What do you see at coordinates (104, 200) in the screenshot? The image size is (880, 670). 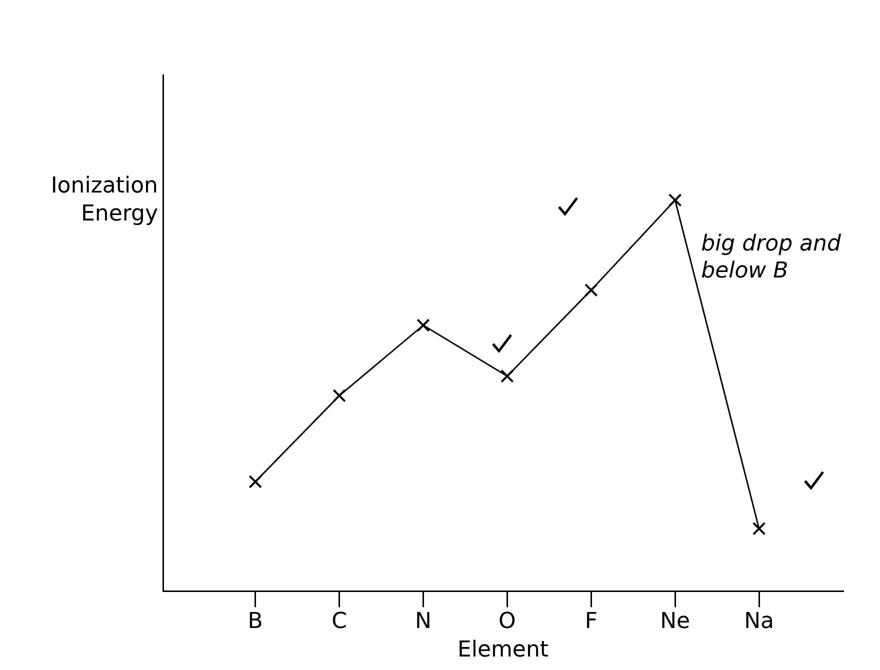 I see `y-axis-title: Ionization Energy` at bounding box center [104, 200].